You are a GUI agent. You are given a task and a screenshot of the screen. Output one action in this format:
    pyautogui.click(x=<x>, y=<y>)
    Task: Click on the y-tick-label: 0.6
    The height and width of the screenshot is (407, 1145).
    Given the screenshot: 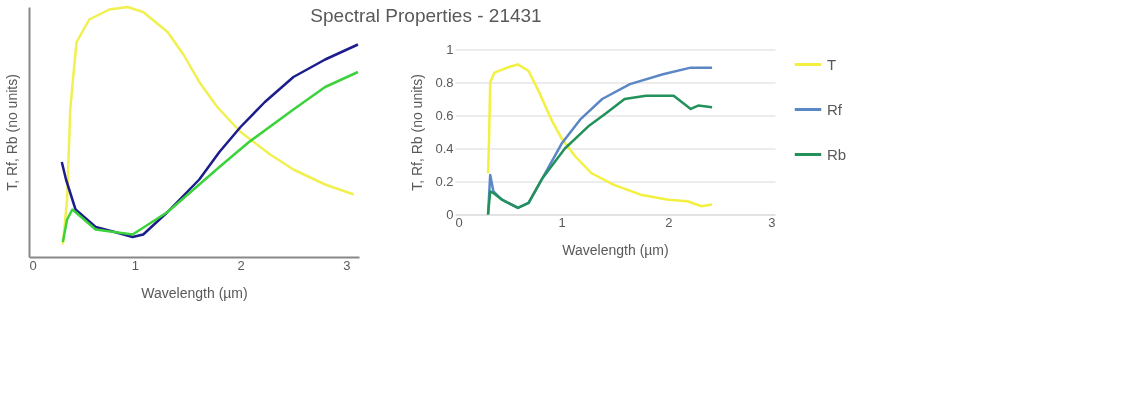 What is the action you would take?
    pyautogui.click(x=444, y=115)
    